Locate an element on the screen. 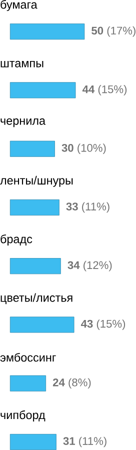 This screenshot has height=450, width=136. y-tick-label: цветы/листья is located at coordinates (36, 298).